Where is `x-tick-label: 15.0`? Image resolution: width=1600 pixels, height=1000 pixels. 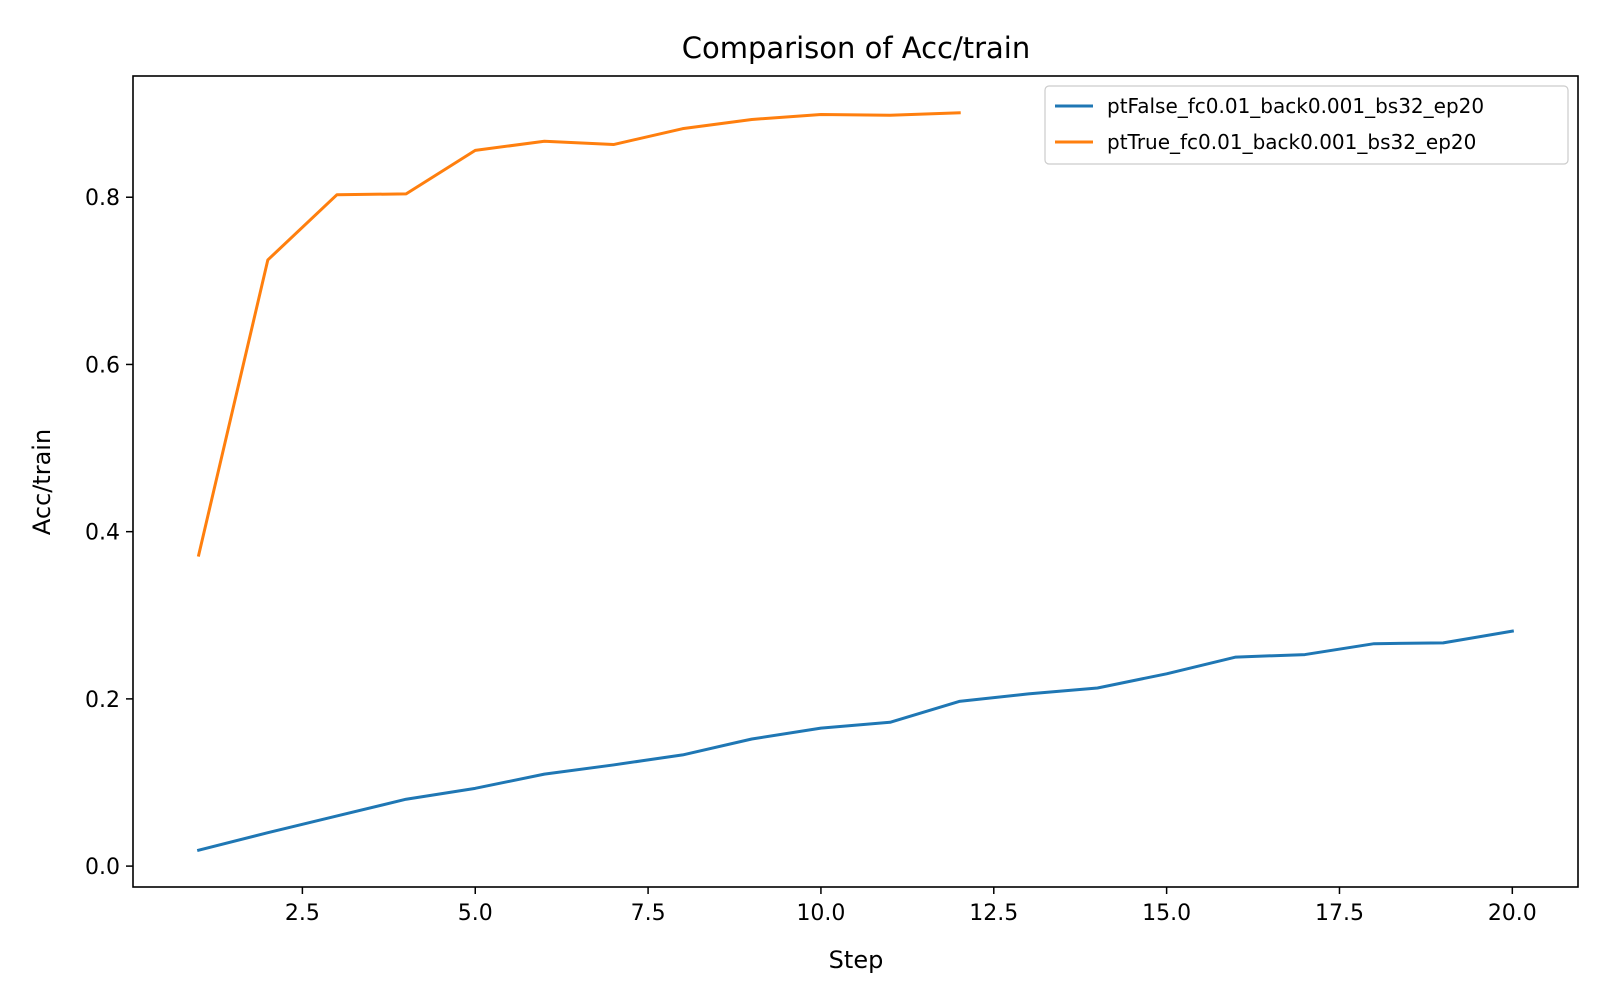
x-tick-label: 15.0 is located at coordinates (1166, 913).